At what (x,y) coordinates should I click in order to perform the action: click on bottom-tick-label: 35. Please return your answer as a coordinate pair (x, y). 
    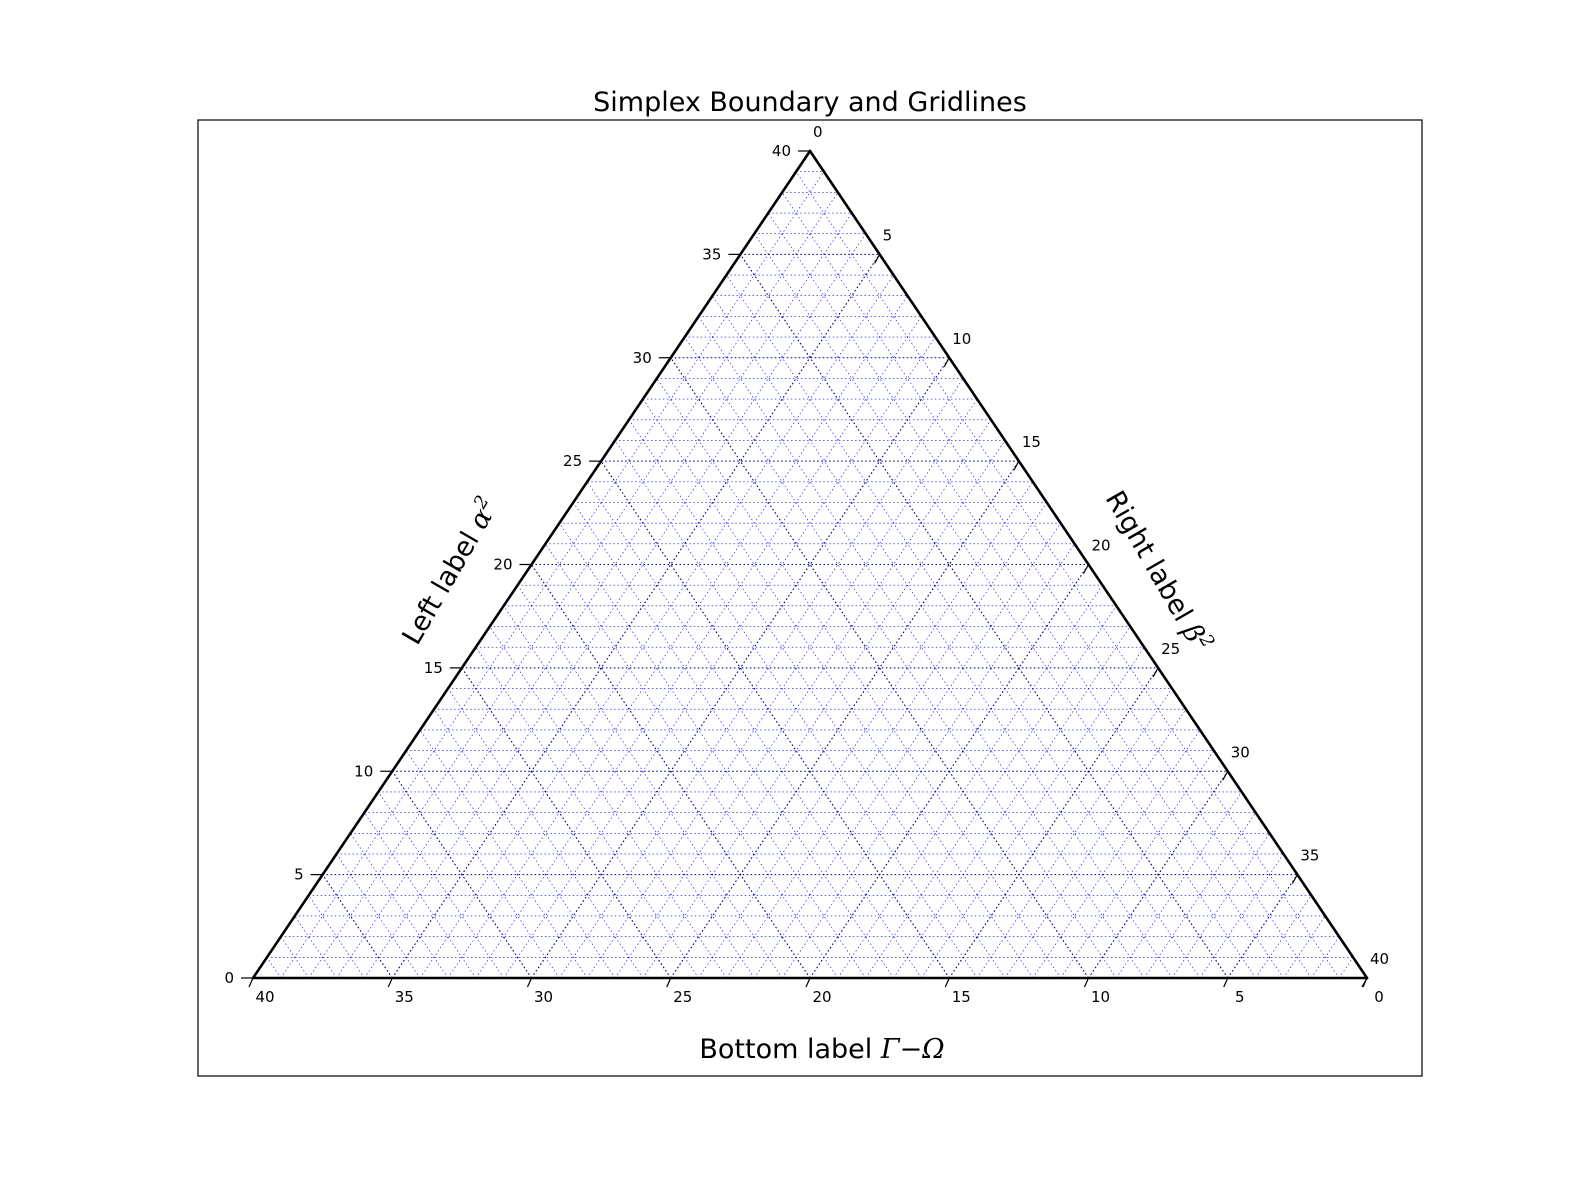
    Looking at the image, I should click on (404, 997).